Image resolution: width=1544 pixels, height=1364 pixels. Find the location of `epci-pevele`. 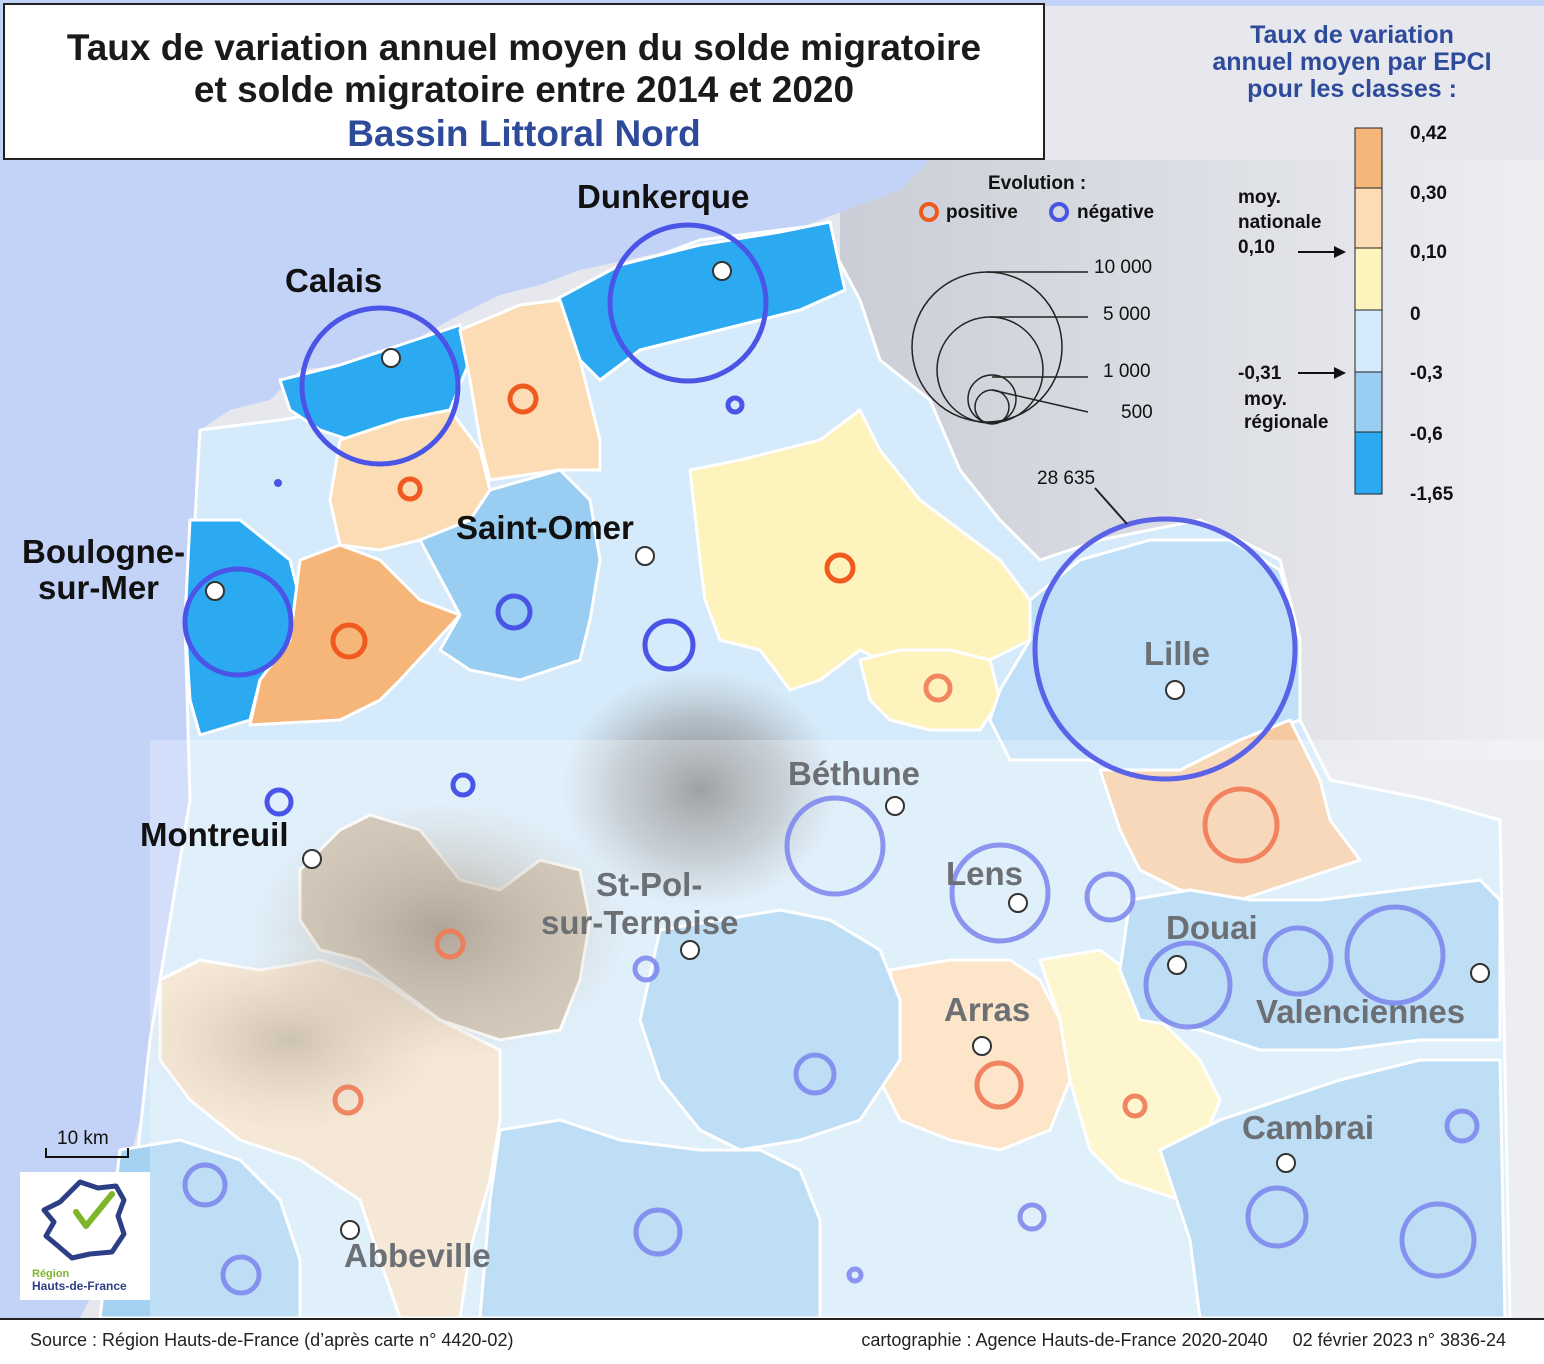

epci-pevele is located at coordinates (1230, 810).